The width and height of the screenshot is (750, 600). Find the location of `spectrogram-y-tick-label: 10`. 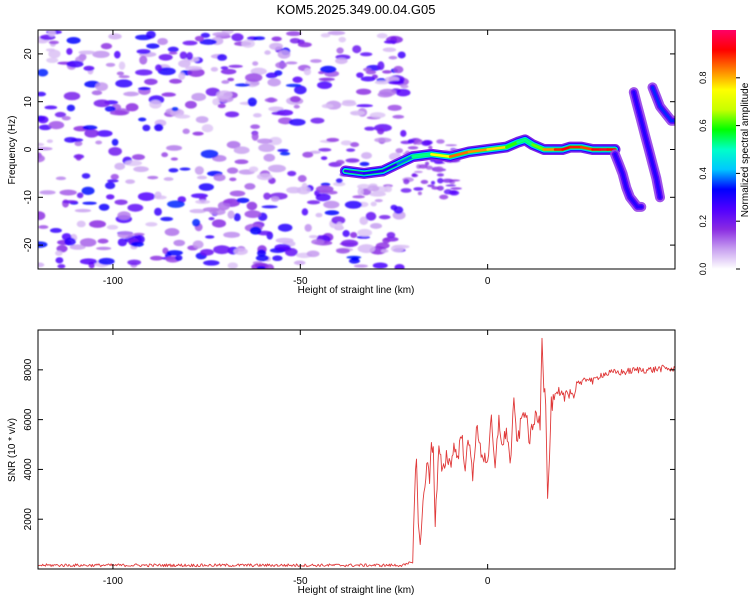

spectrogram-y-tick-label: 10 is located at coordinates (28, 102).